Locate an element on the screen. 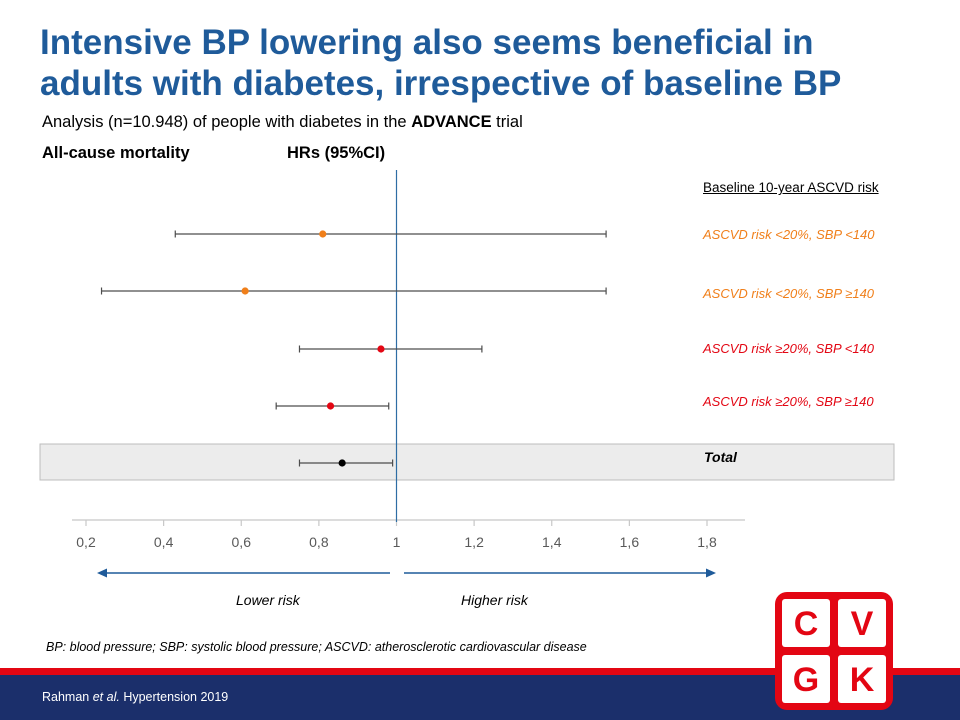 The width and height of the screenshot is (960, 720). logo-letter: C is located at coordinates (806, 624).